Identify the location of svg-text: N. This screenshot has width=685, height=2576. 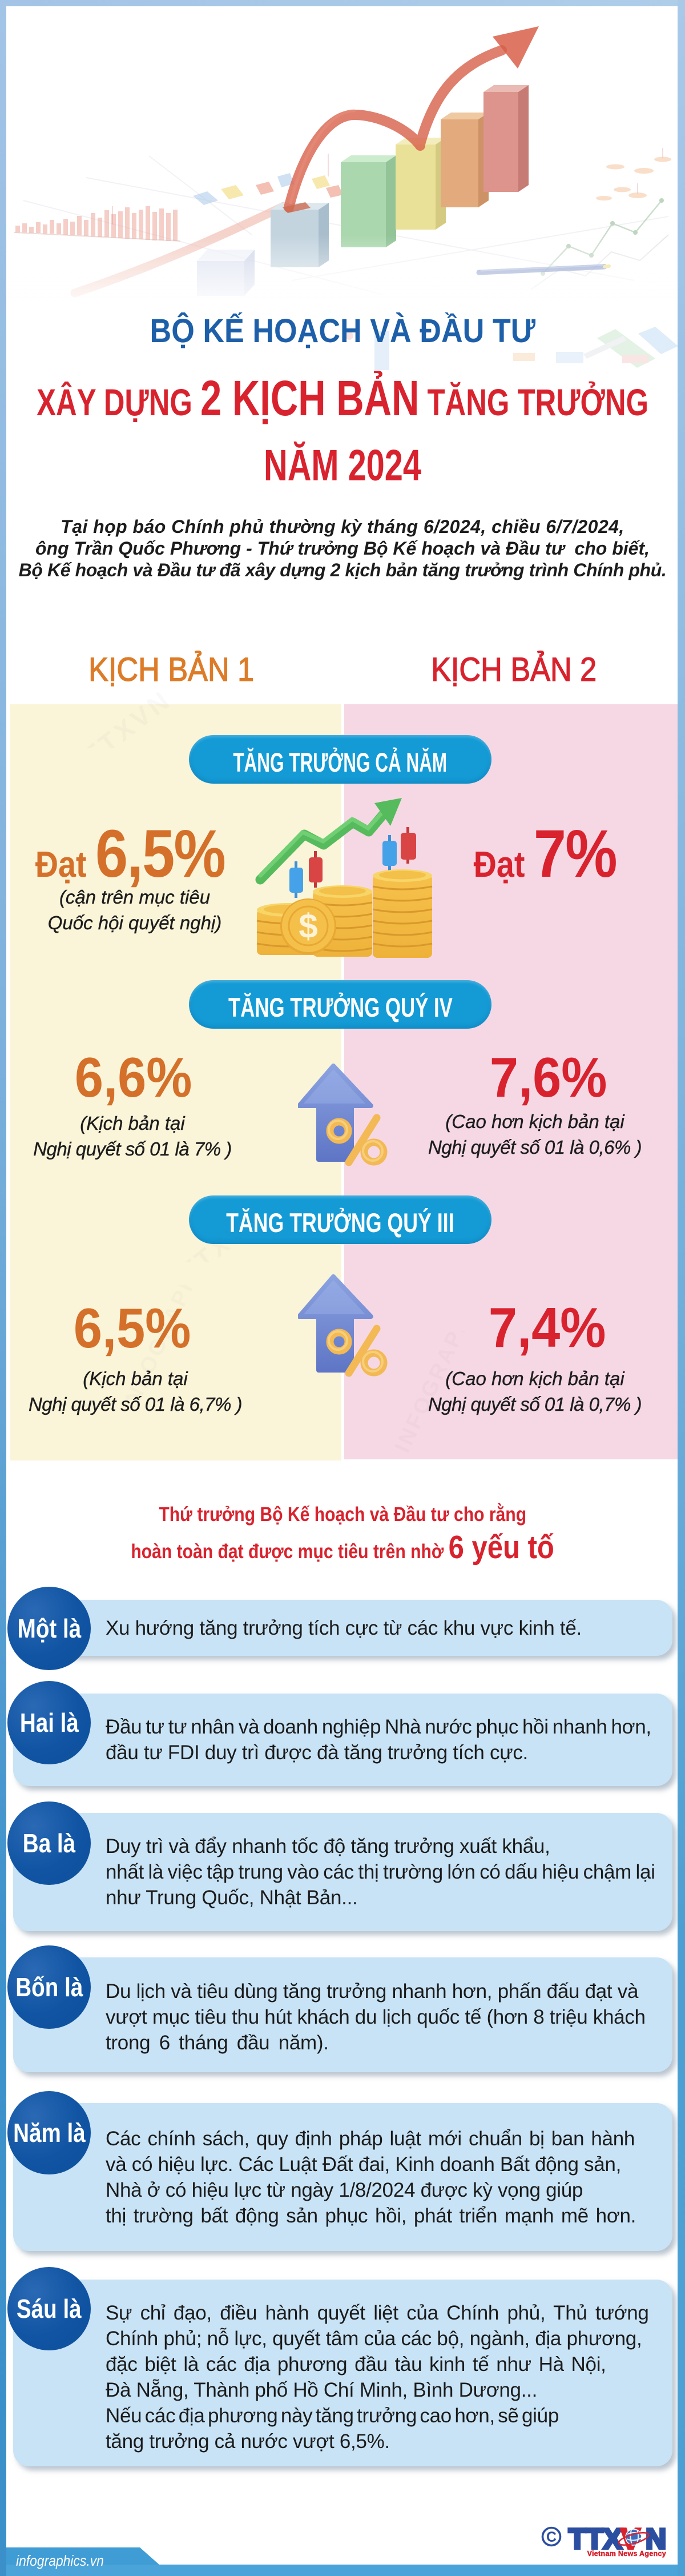
(656, 2539).